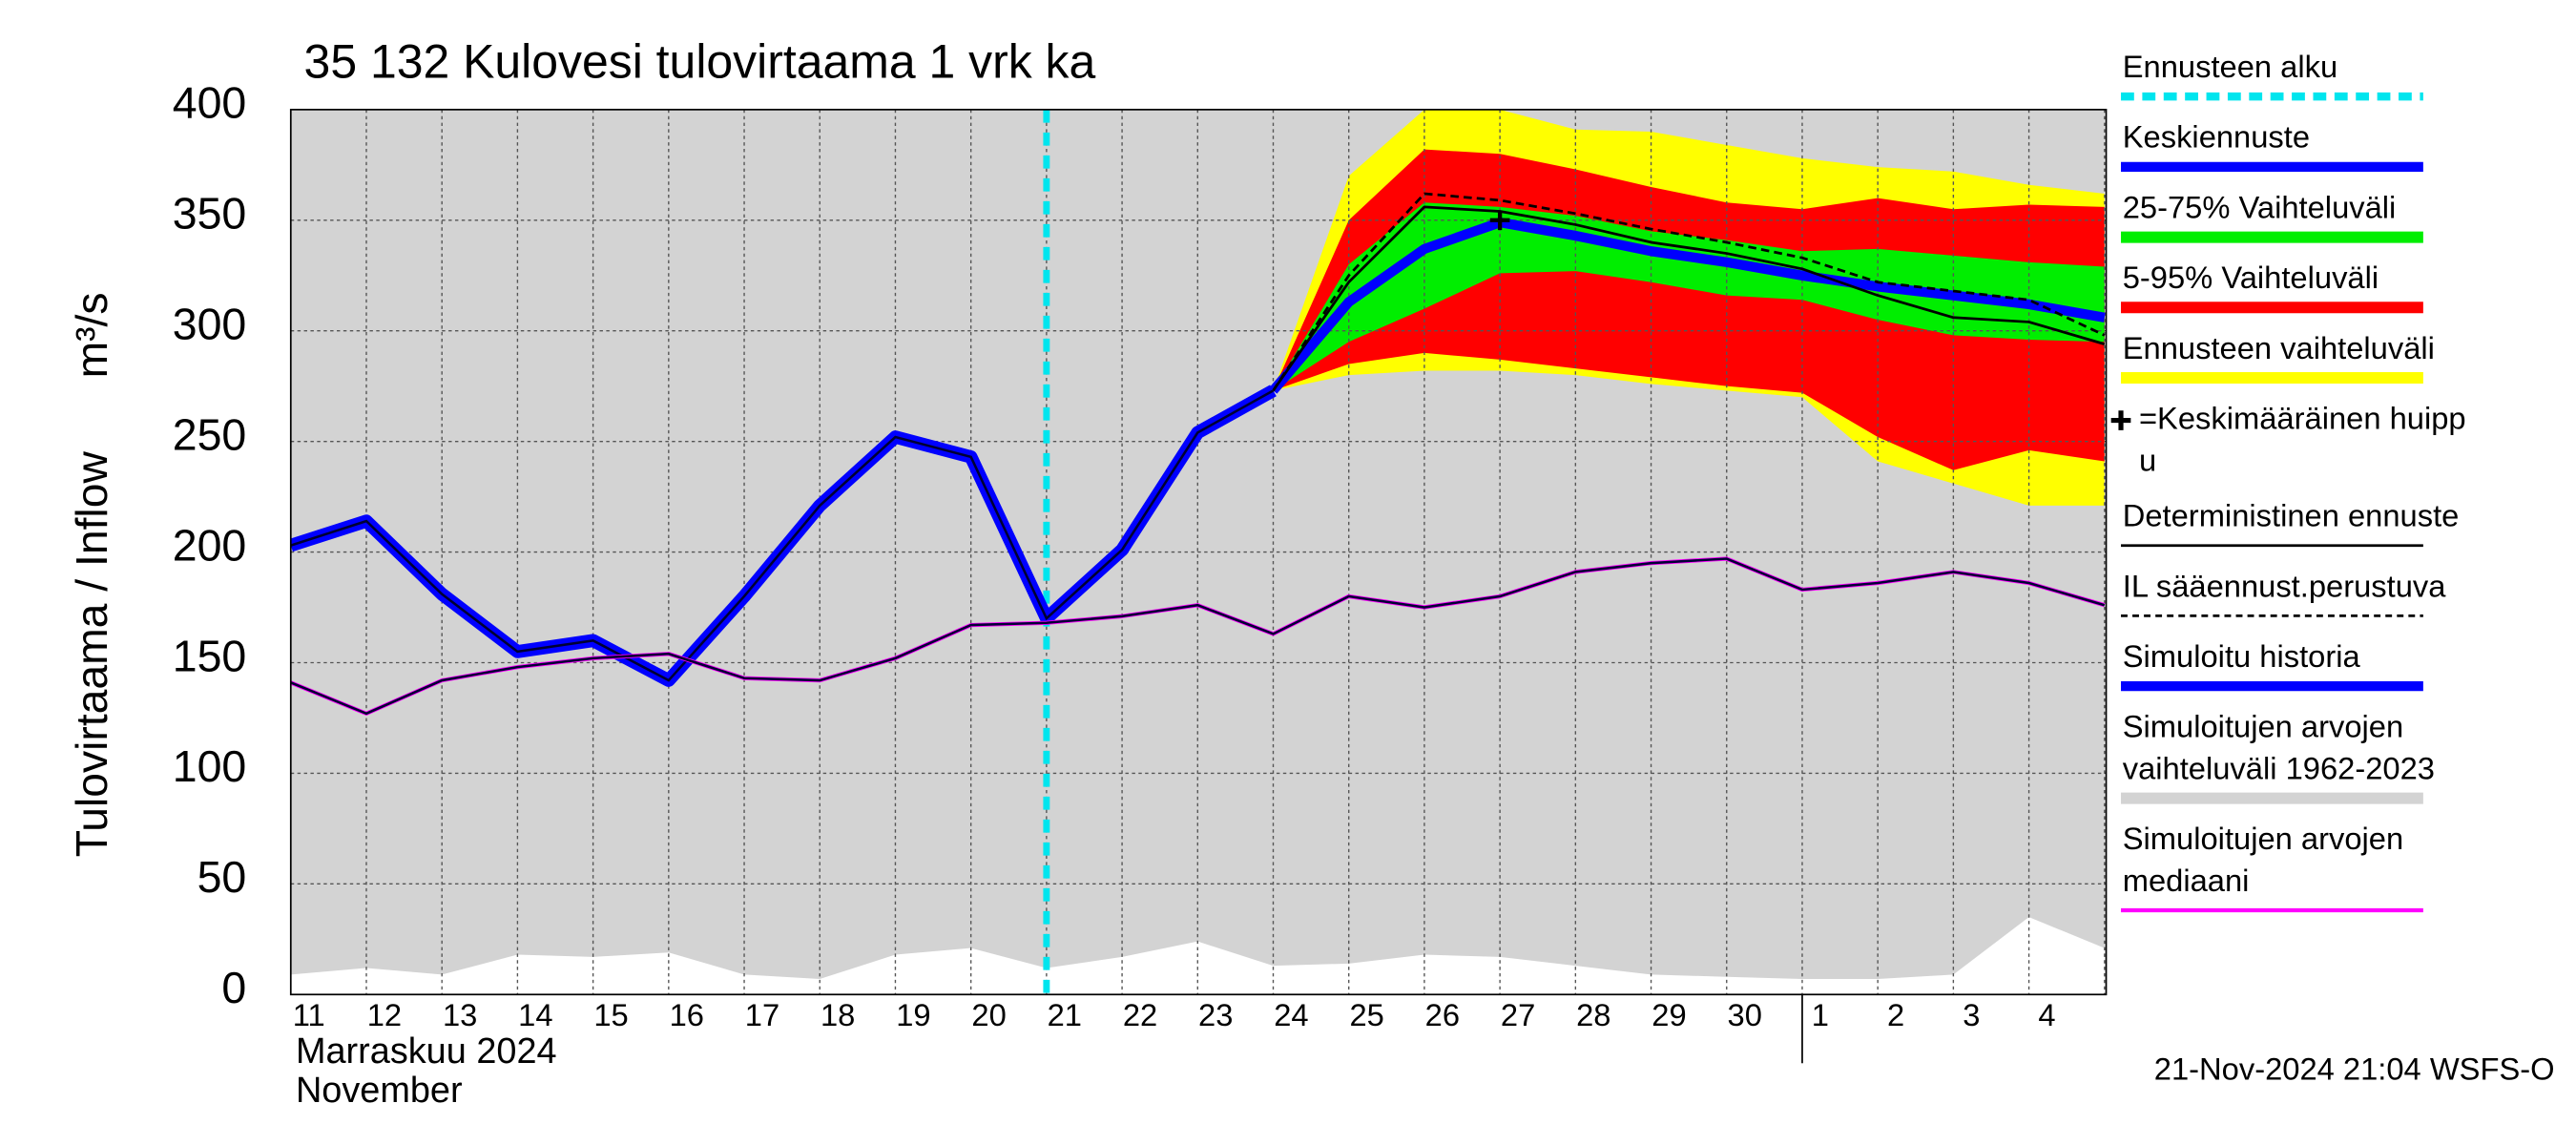  I want to click on legend-symbol, so click(2120, 420).